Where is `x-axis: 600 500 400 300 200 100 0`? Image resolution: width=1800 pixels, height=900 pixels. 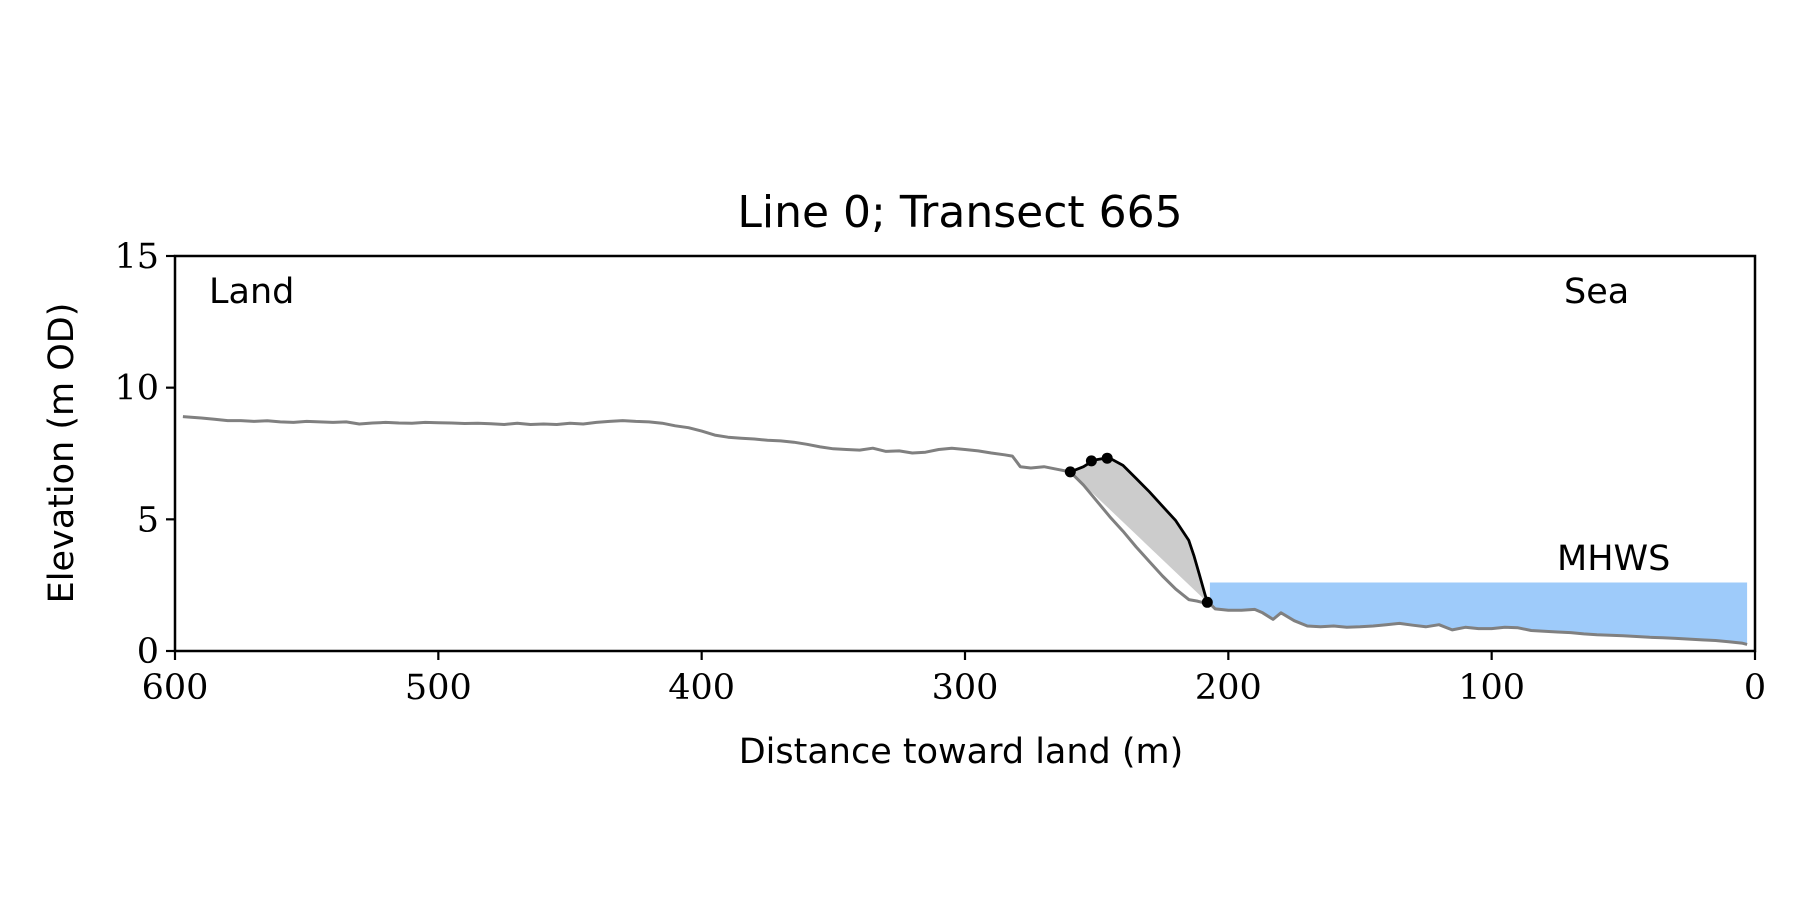
x-axis: 600 500 400 300 200 100 0 is located at coordinates (954, 679).